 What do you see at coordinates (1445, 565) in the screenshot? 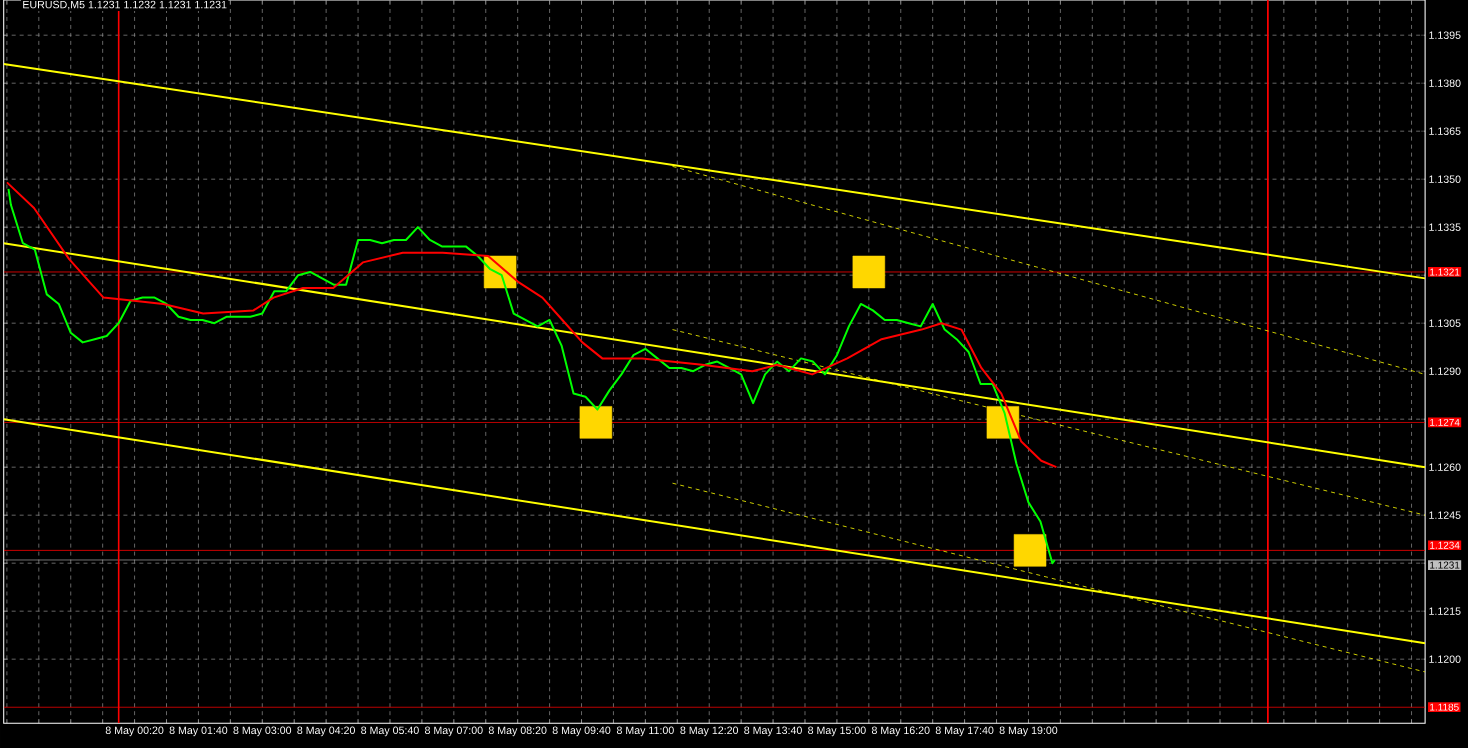
I see `ref-line-label: 1.1231` at bounding box center [1445, 565].